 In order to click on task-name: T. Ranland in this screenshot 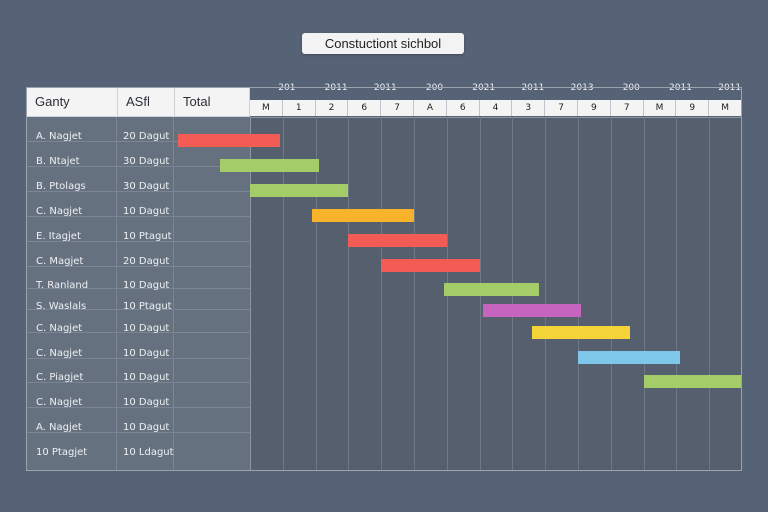, I will do `click(62, 285)`.